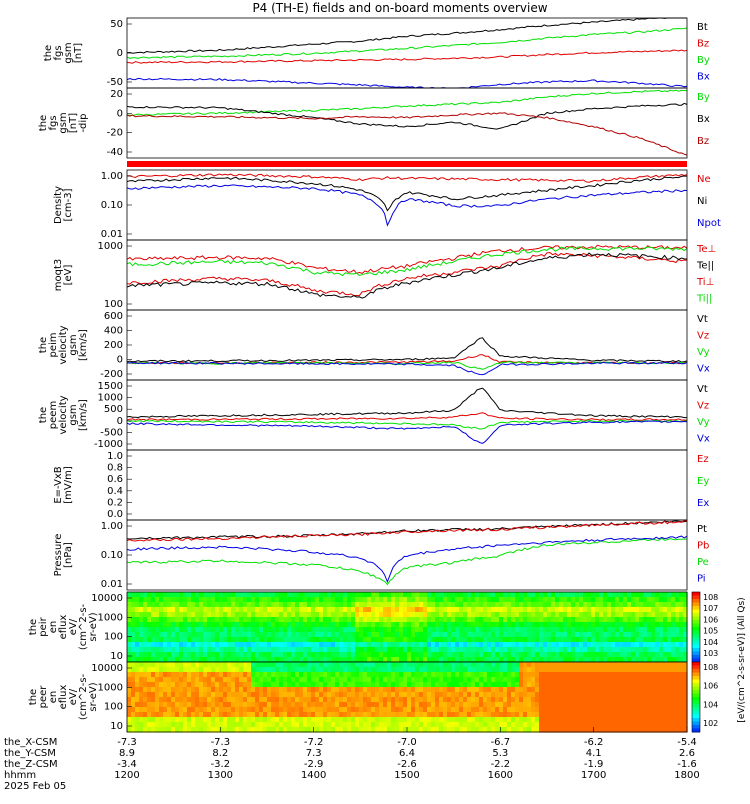  What do you see at coordinates (63, 344) in the screenshot?
I see `y-axis-label: velocity` at bounding box center [63, 344].